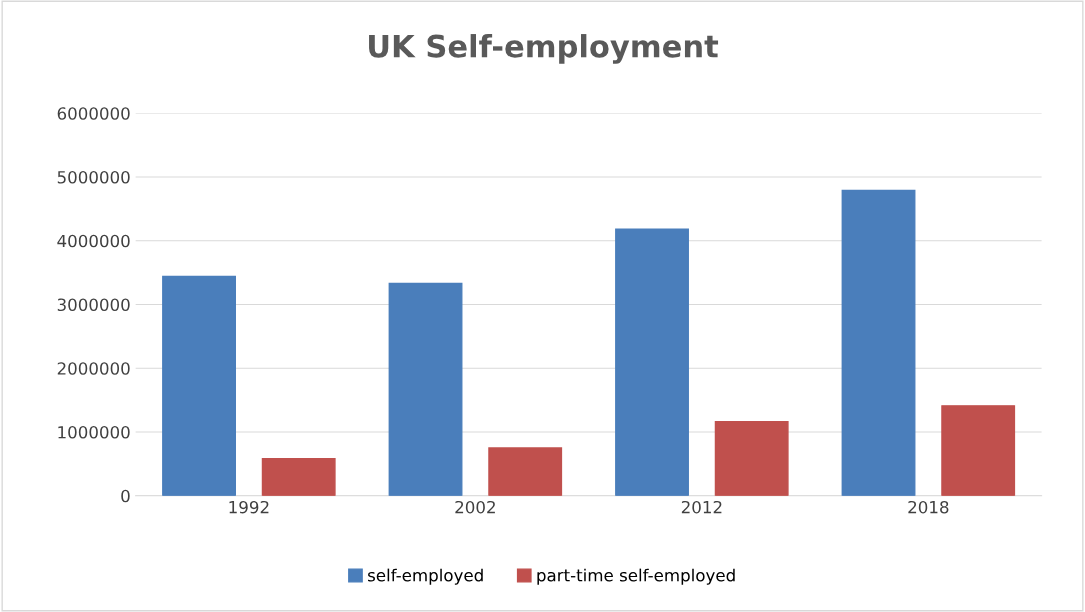 This screenshot has height=612, width=1085. What do you see at coordinates (125, 496) in the screenshot?
I see `y-tick-label: 0` at bounding box center [125, 496].